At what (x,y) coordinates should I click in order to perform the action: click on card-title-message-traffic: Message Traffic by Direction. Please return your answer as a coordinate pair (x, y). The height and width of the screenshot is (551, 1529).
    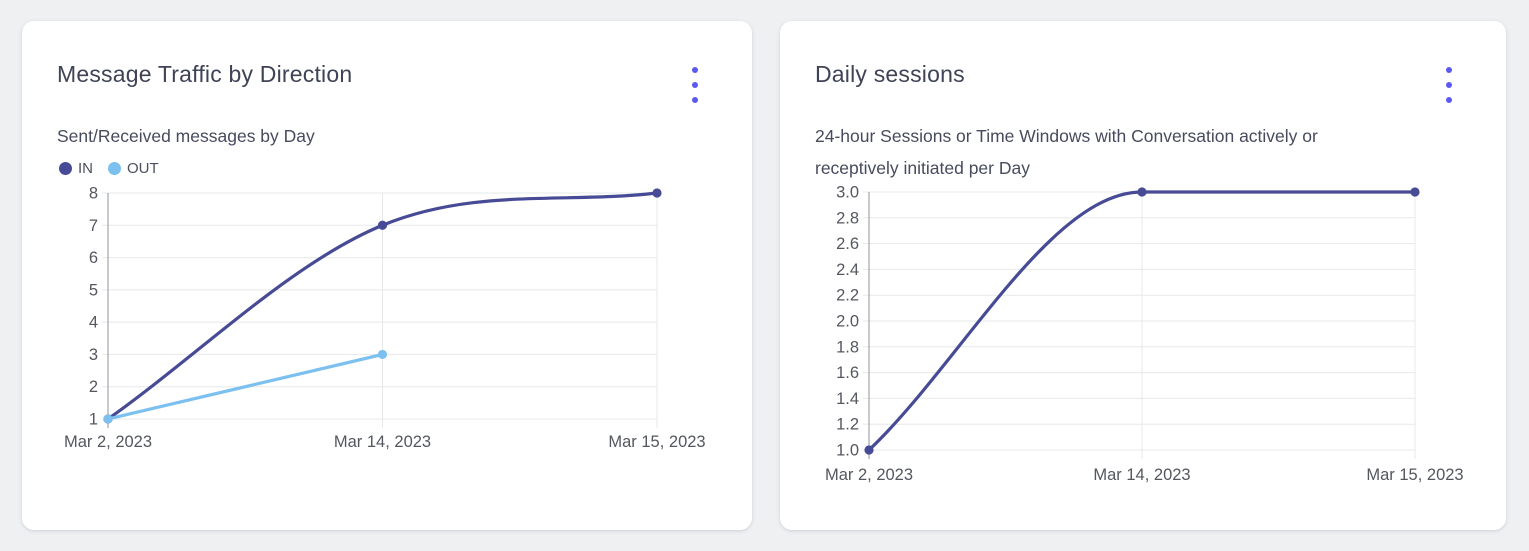
    Looking at the image, I should click on (205, 74).